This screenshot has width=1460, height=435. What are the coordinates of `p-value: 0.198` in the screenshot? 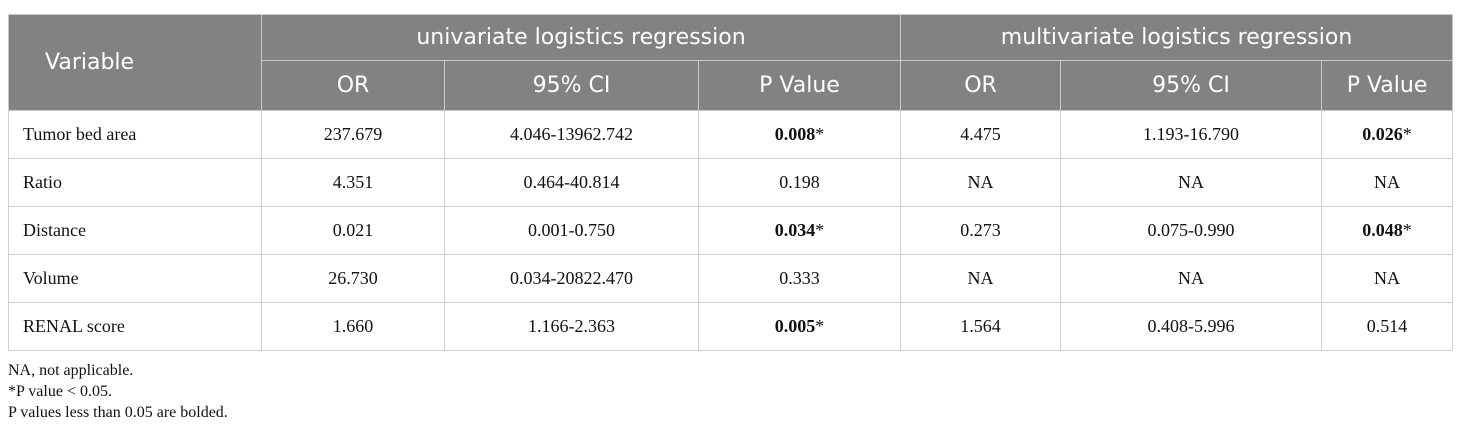 It's located at (799, 182).